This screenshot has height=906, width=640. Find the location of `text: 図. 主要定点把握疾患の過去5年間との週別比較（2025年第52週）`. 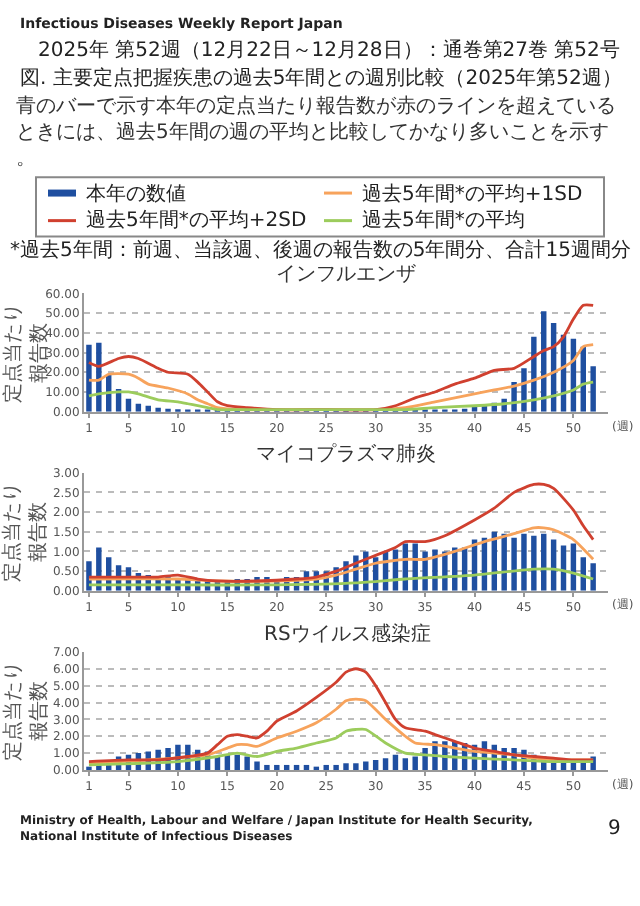

text: 図. 主要定点把握疾患の過去5年間との週別比較（2025年第52週） is located at coordinates (321, 78).